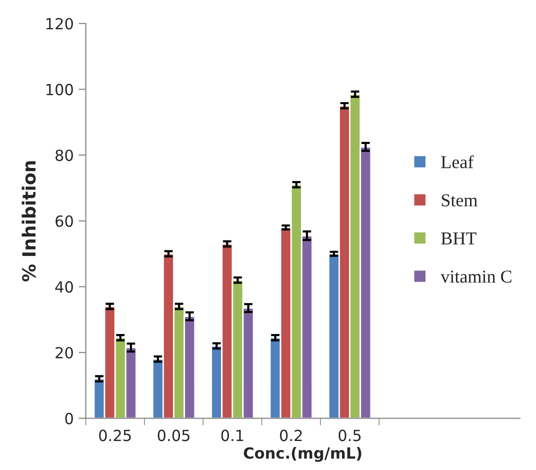 The width and height of the screenshot is (536, 470). What do you see at coordinates (64, 287) in the screenshot?
I see `y-tick-label: 40` at bounding box center [64, 287].